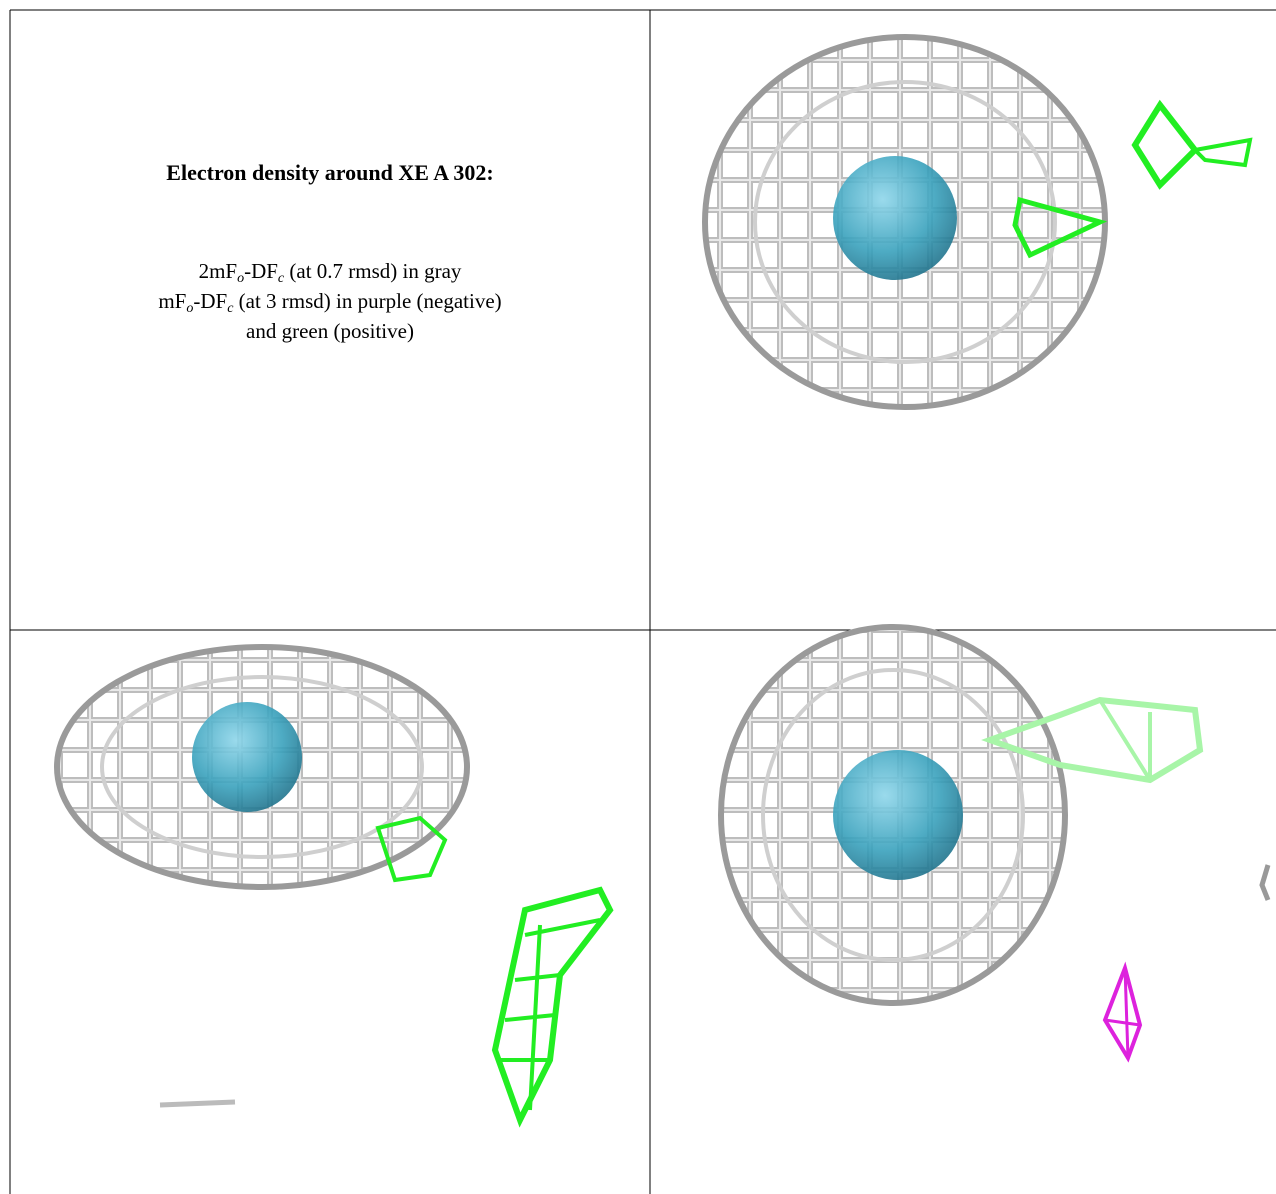 This screenshot has width=1276, height=1194. Describe the element at coordinates (172, 301) in the screenshot. I see `text: mF` at that location.